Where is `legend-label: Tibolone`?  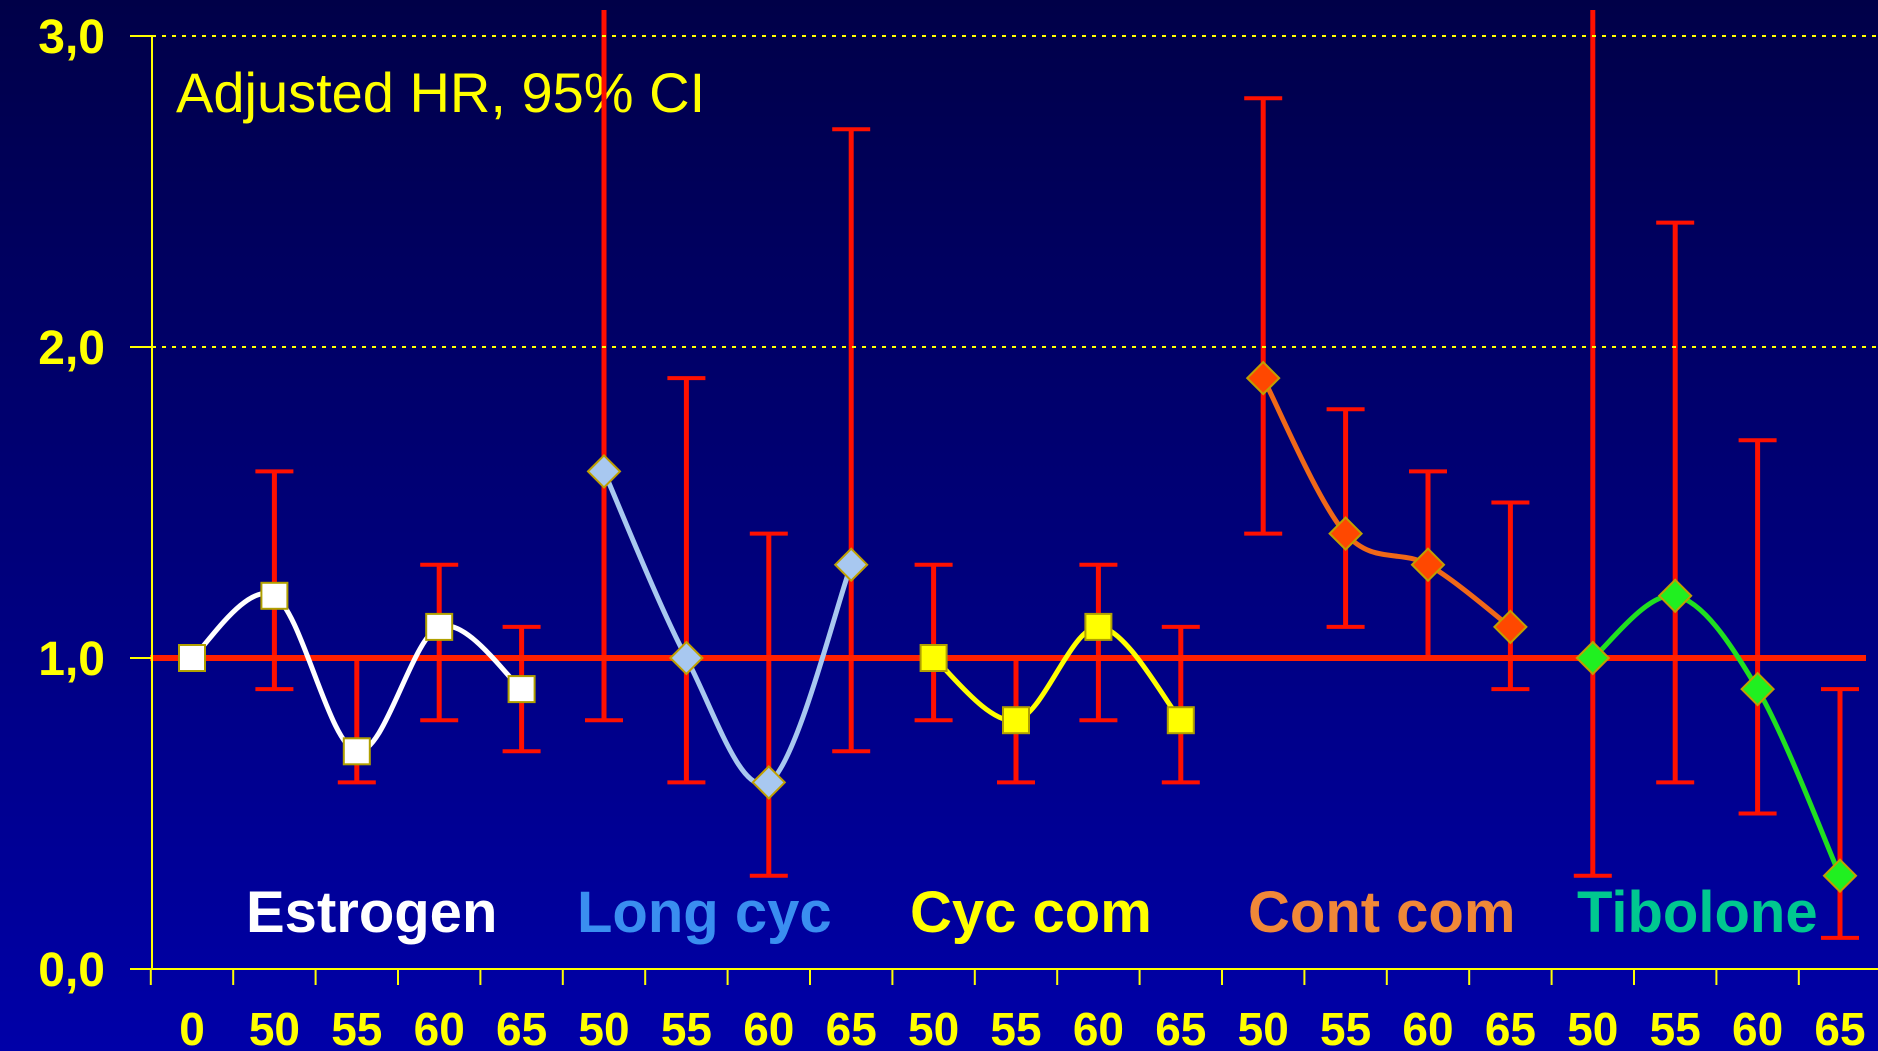 legend-label: Tibolone is located at coordinates (1697, 912).